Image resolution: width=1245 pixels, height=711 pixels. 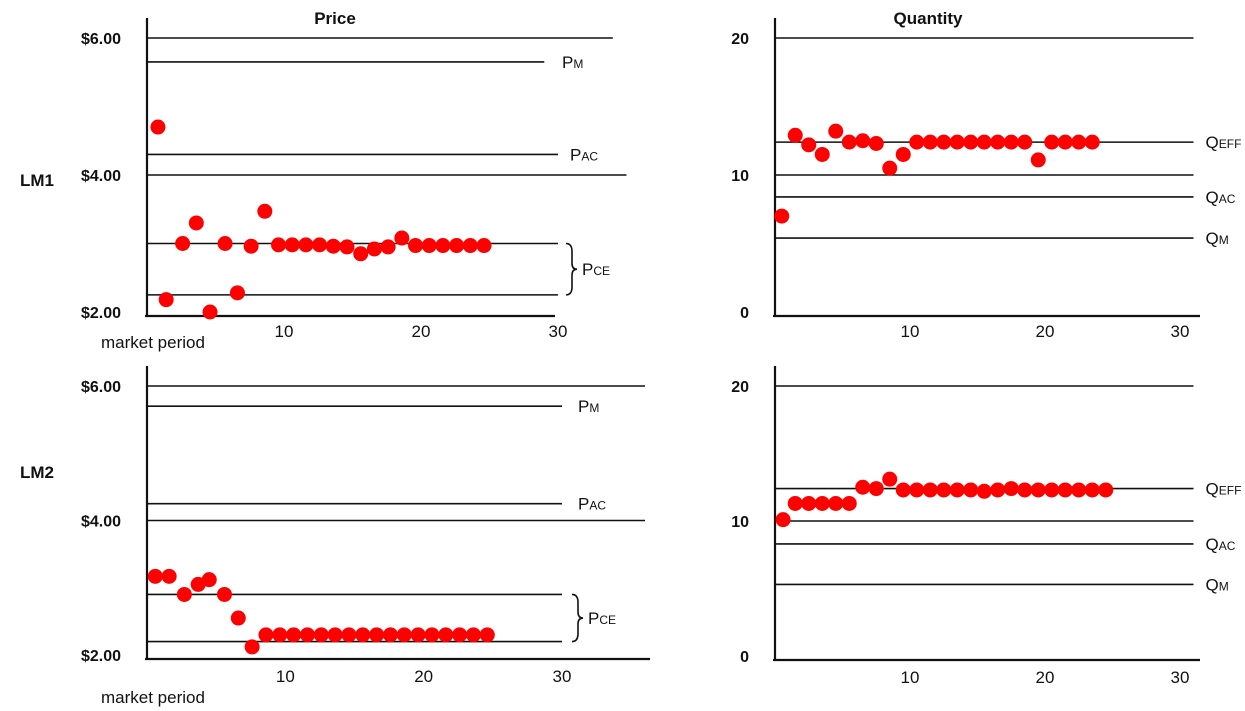 What do you see at coordinates (37, 180) in the screenshot?
I see `row-label-lm1: LM1` at bounding box center [37, 180].